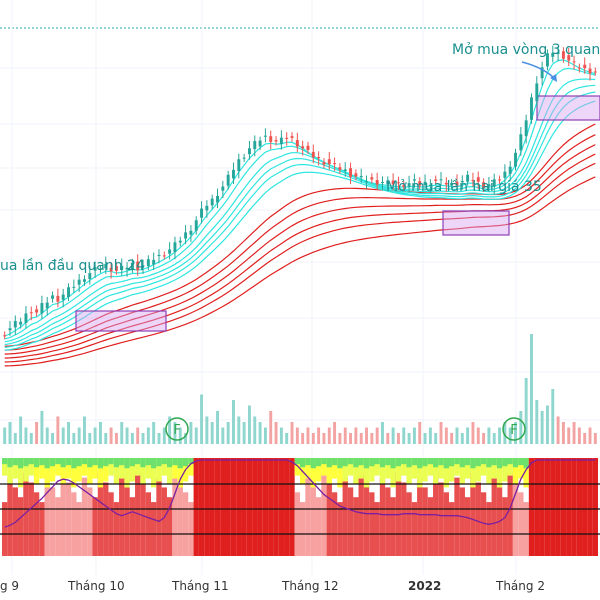 This screenshot has width=600, height=600. What do you see at coordinates (424, 586) in the screenshot?
I see `x-tick-label: 2022` at bounding box center [424, 586].